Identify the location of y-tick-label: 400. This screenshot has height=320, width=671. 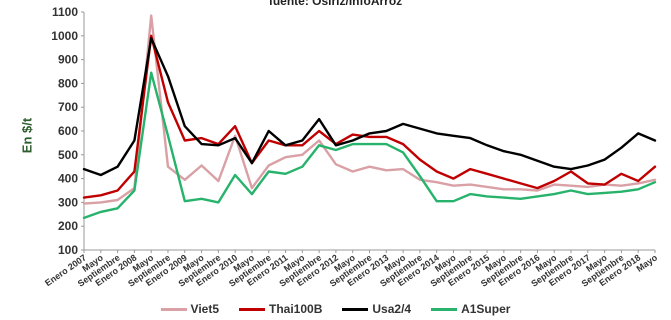
(68, 179).